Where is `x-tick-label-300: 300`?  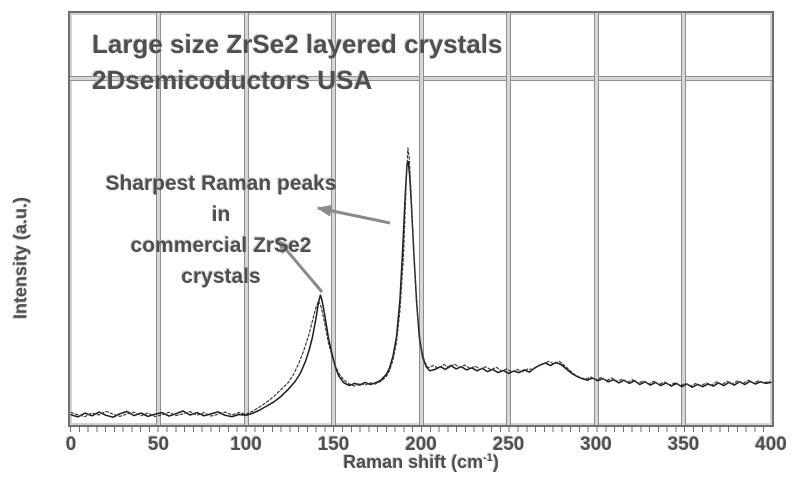
x-tick-label-300: 300 is located at coordinates (596, 444).